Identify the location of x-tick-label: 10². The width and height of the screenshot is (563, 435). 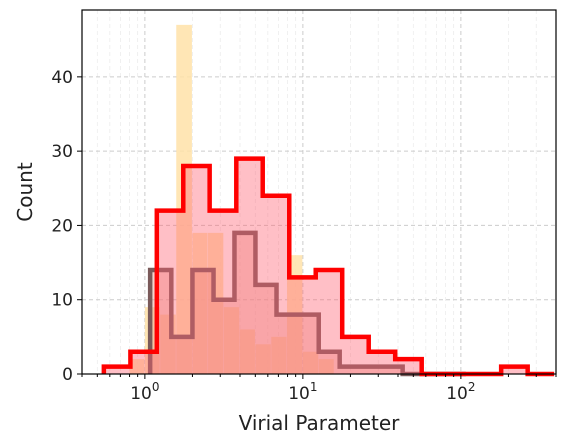
(460, 392).